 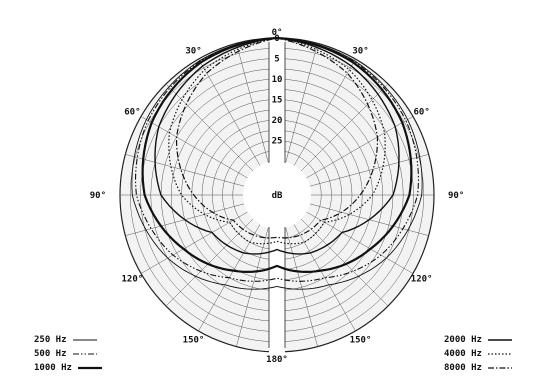 I want to click on db-unit-label: dB, so click(x=277, y=196).